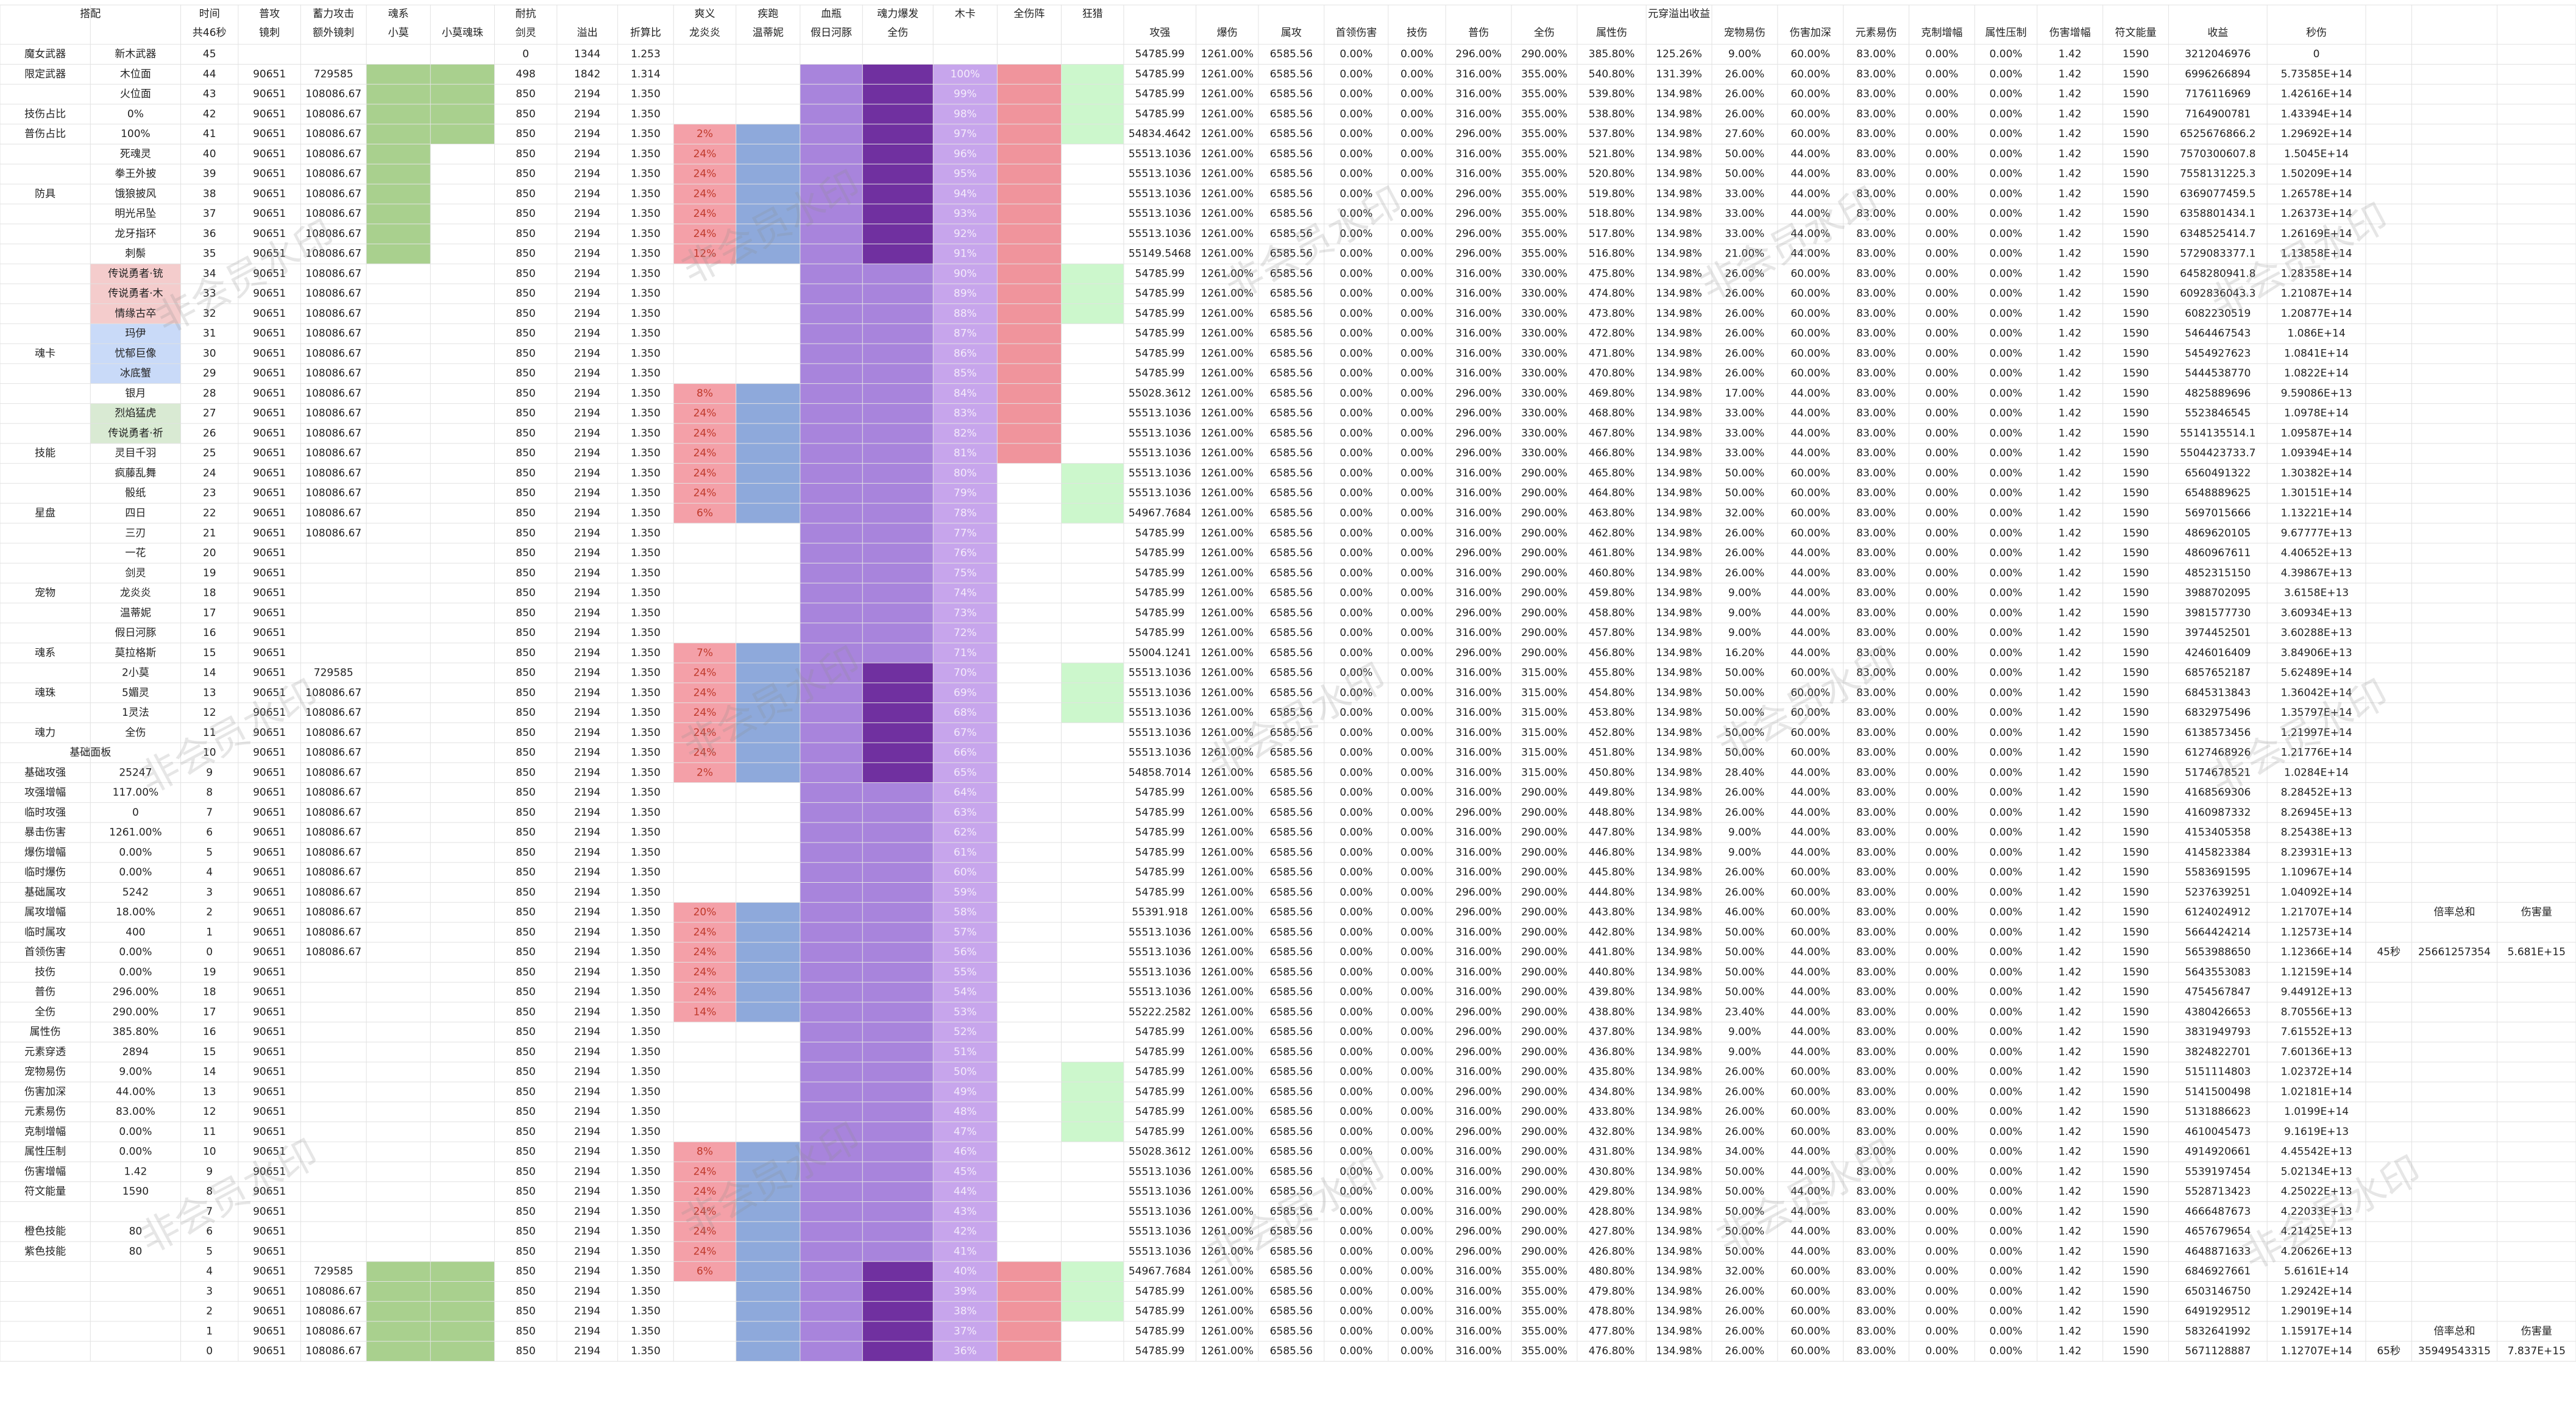 This screenshot has width=2576, height=1403. Describe the element at coordinates (1876, 633) in the screenshot. I see `table-cell: 83.00%` at that location.